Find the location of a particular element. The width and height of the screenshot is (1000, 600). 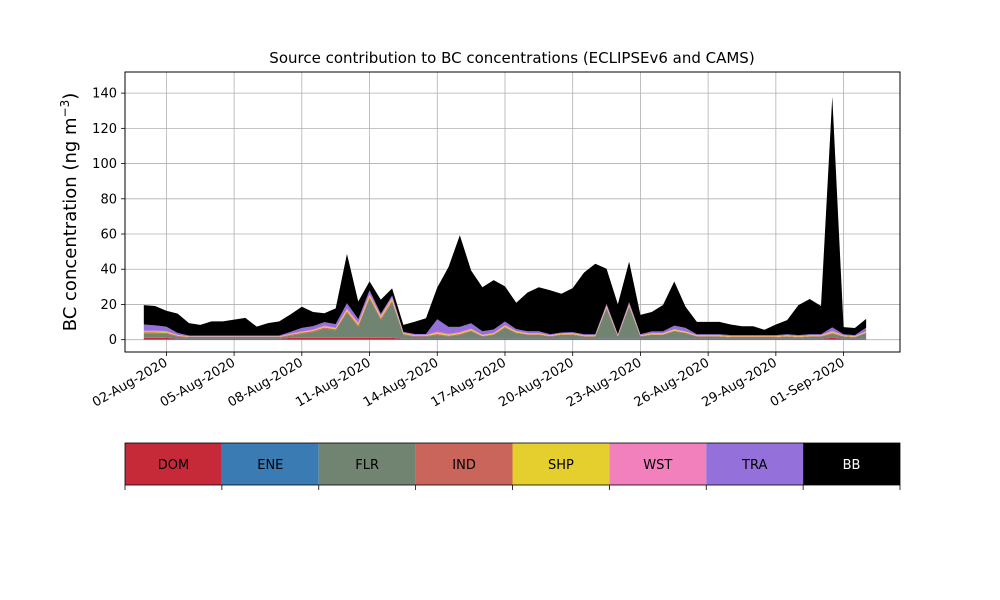

legend-label-tra: TRA is located at coordinates (754, 465).